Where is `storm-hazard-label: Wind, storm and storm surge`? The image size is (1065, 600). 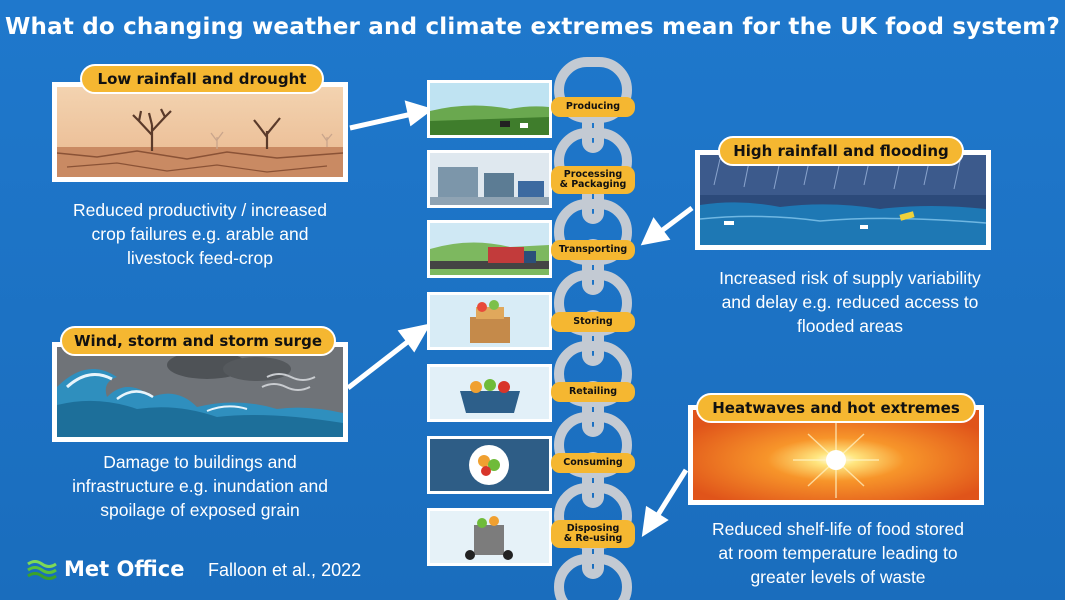
storm-hazard-label: Wind, storm and storm surge is located at coordinates (198, 341).